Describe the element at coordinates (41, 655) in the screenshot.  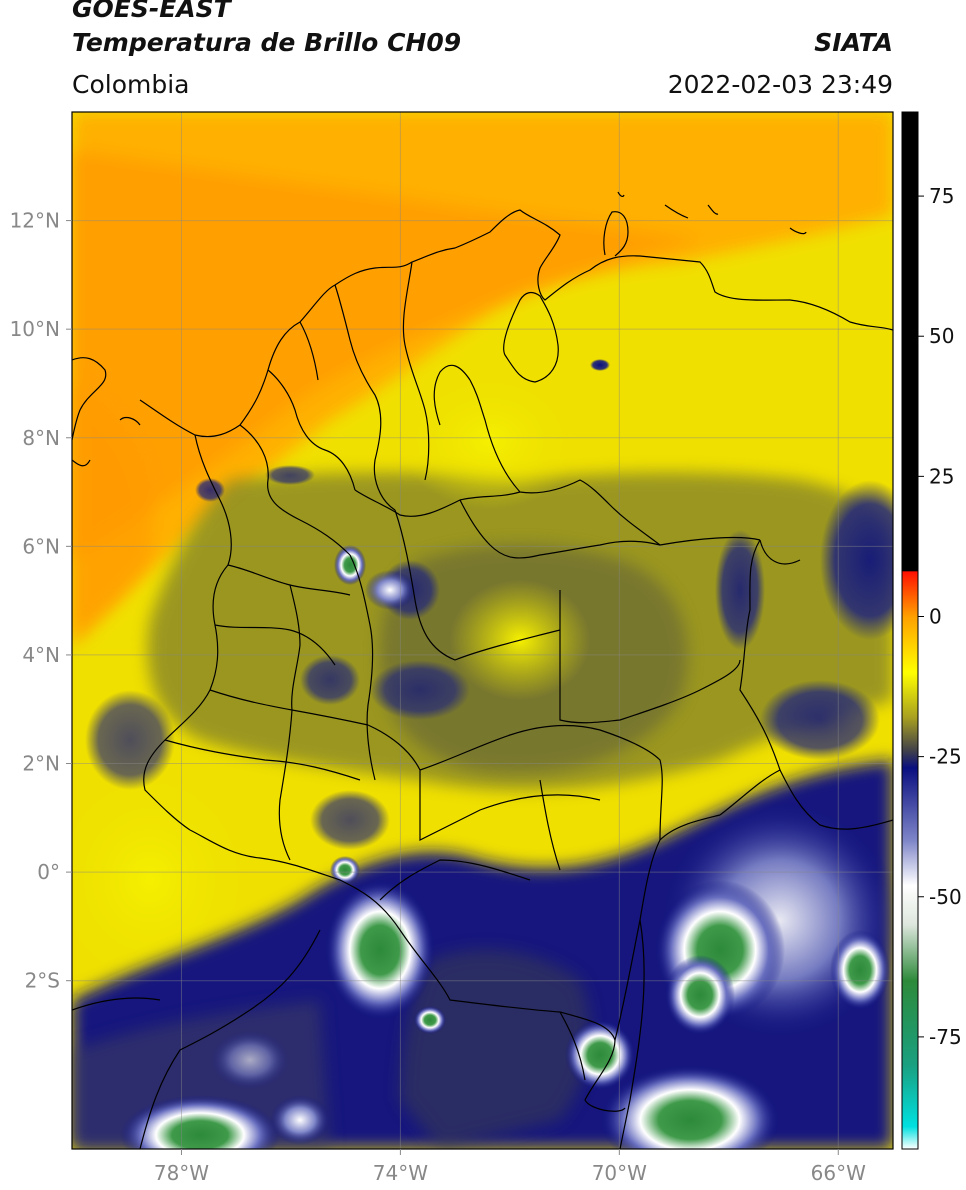
I see `lat-tick-label: 4°N` at that location.